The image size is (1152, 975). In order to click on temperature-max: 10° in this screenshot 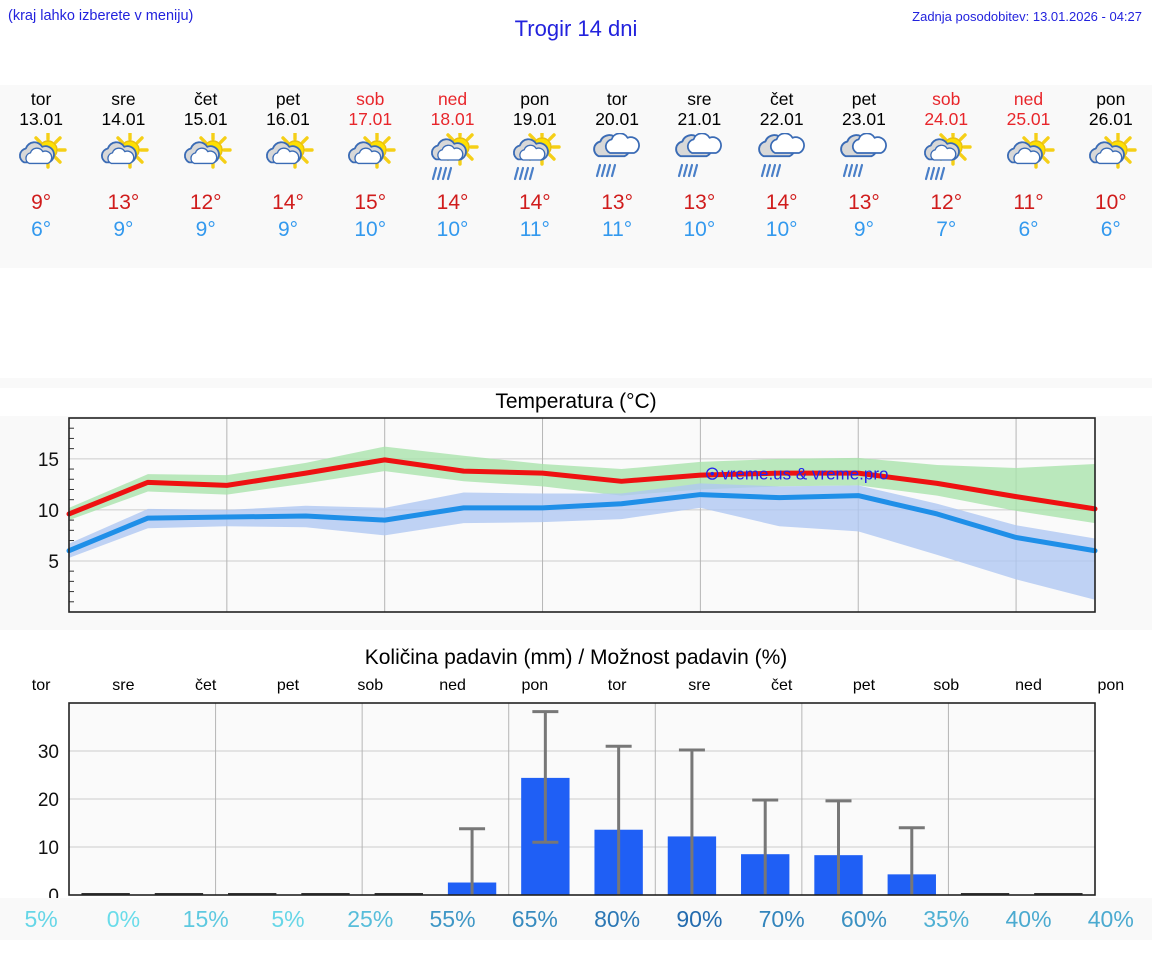, I will do `click(1110, 202)`.